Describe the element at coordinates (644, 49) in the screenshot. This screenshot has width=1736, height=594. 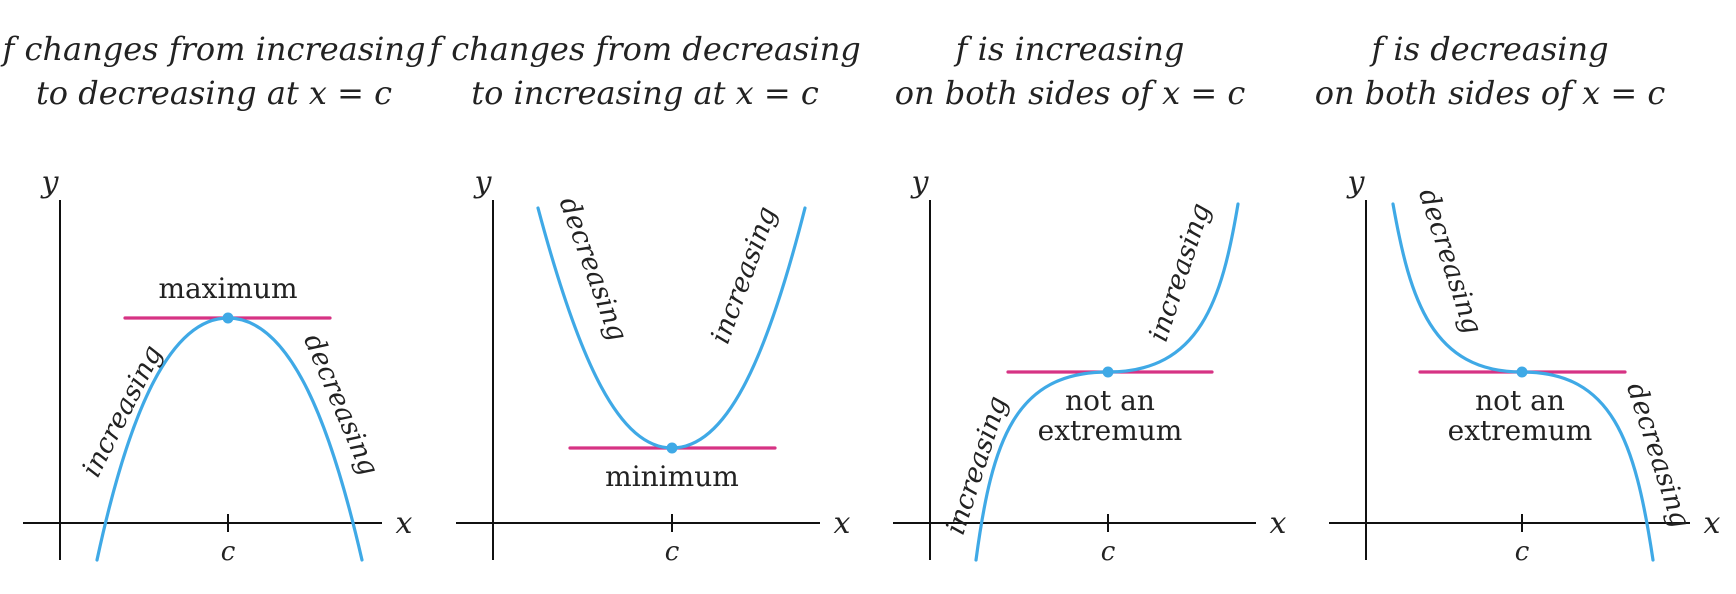
I see `panel-title-line-1: f changes from decreasing` at that location.